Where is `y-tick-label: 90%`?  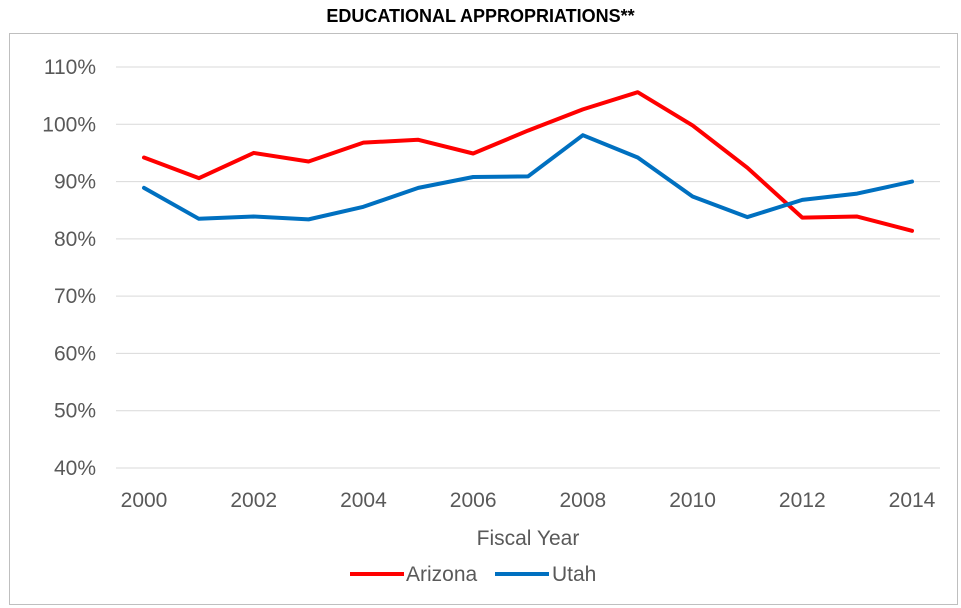 y-tick-label: 90% is located at coordinates (75, 182).